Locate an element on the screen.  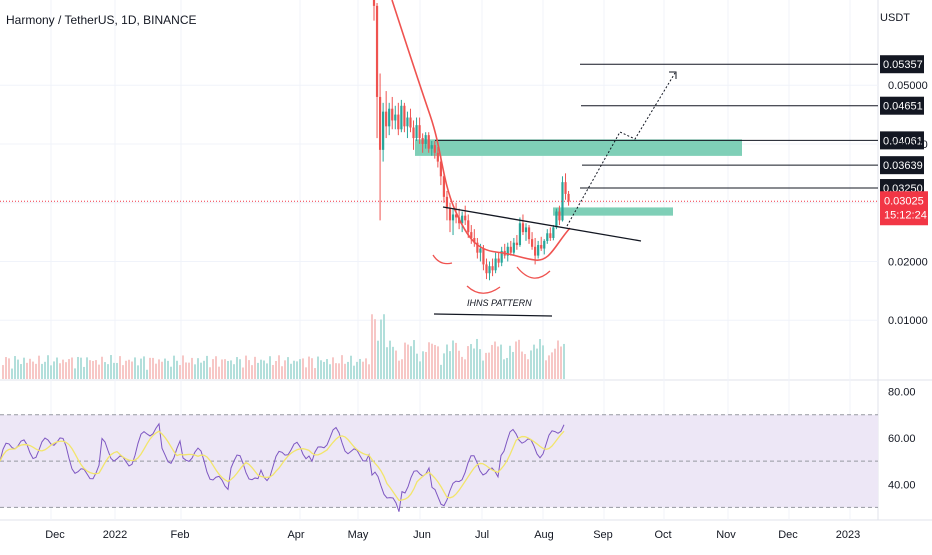
rsi-axis-label: 60.00 is located at coordinates (902, 439).